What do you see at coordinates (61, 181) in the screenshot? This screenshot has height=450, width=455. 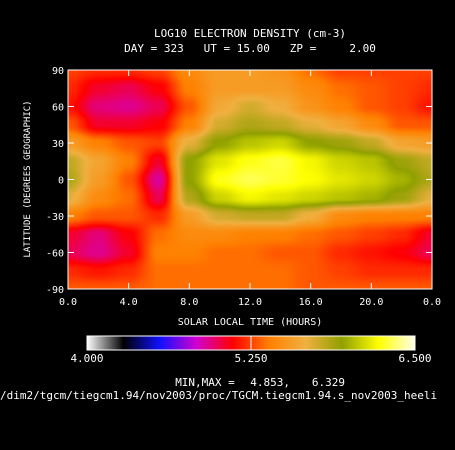 I see `y-tick-label: 0` at bounding box center [61, 181].